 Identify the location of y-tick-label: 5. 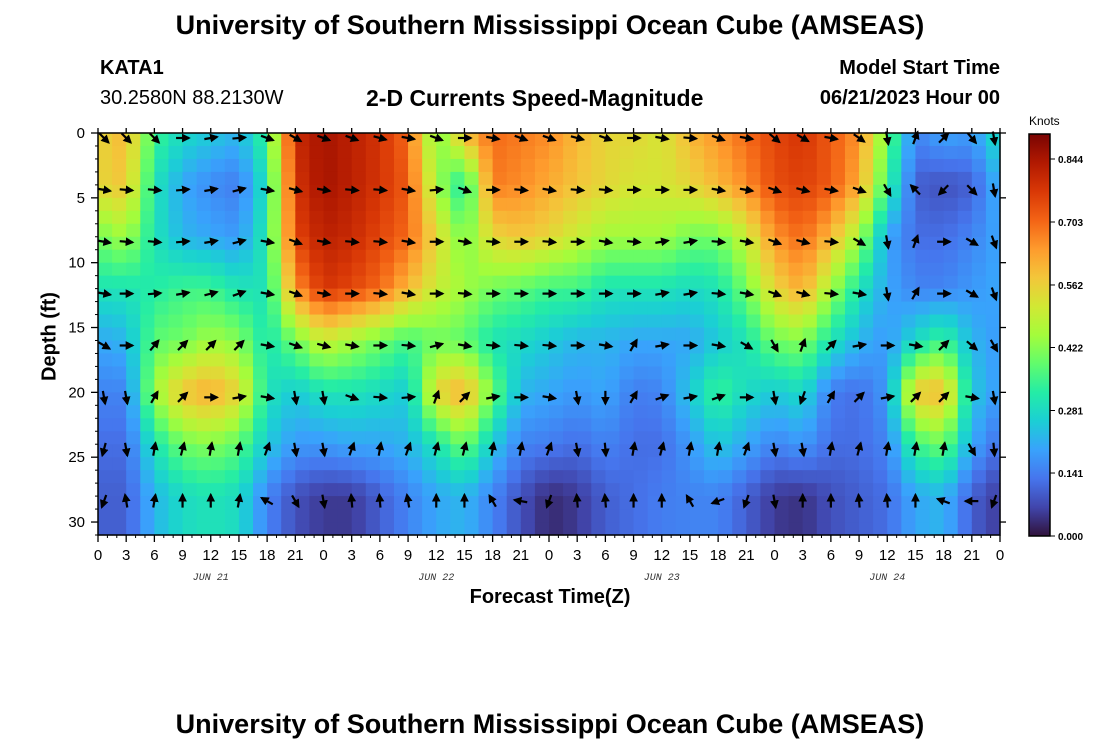
(81, 198).